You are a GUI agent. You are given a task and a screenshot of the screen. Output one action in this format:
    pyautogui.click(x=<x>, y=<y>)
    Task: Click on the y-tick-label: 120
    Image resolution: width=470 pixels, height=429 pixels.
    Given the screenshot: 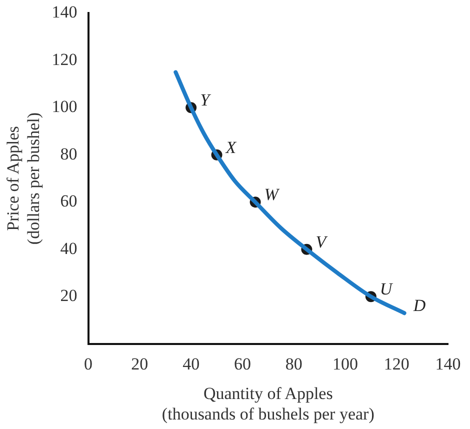 What is the action you would take?
    pyautogui.click(x=65, y=59)
    